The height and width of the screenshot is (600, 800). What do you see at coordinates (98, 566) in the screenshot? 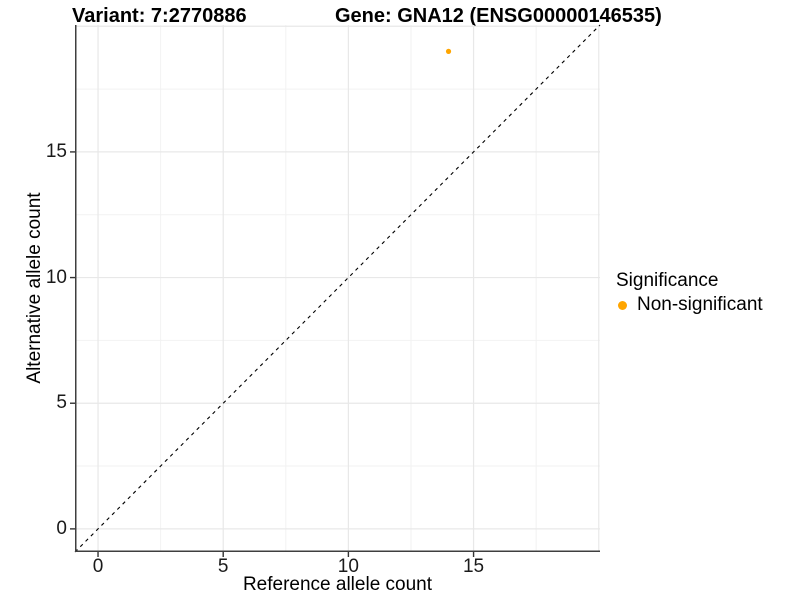
I see `x-tick-label: 0` at bounding box center [98, 566].